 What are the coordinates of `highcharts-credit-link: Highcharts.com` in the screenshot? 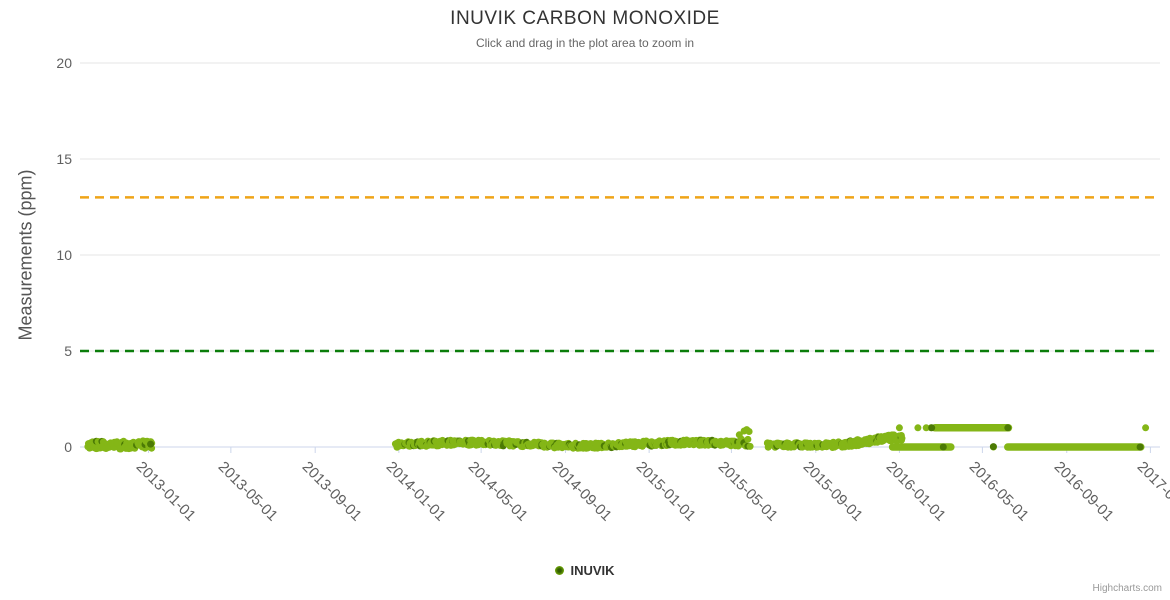 It's located at (1127, 588).